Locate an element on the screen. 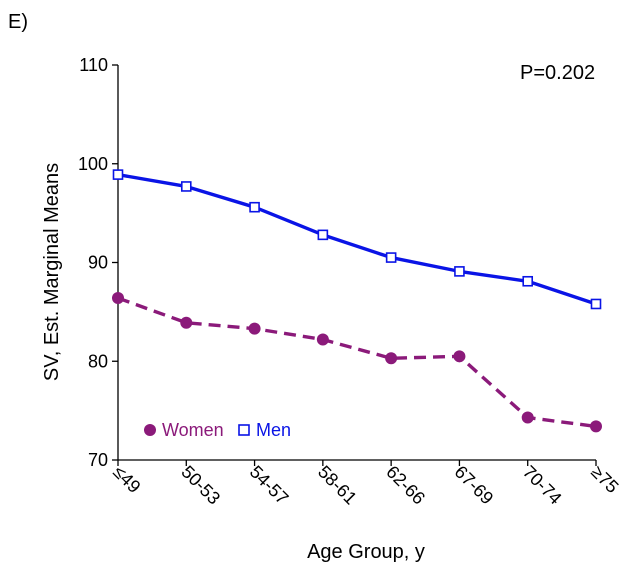  y-tick-label: 70 is located at coordinates (98, 460).